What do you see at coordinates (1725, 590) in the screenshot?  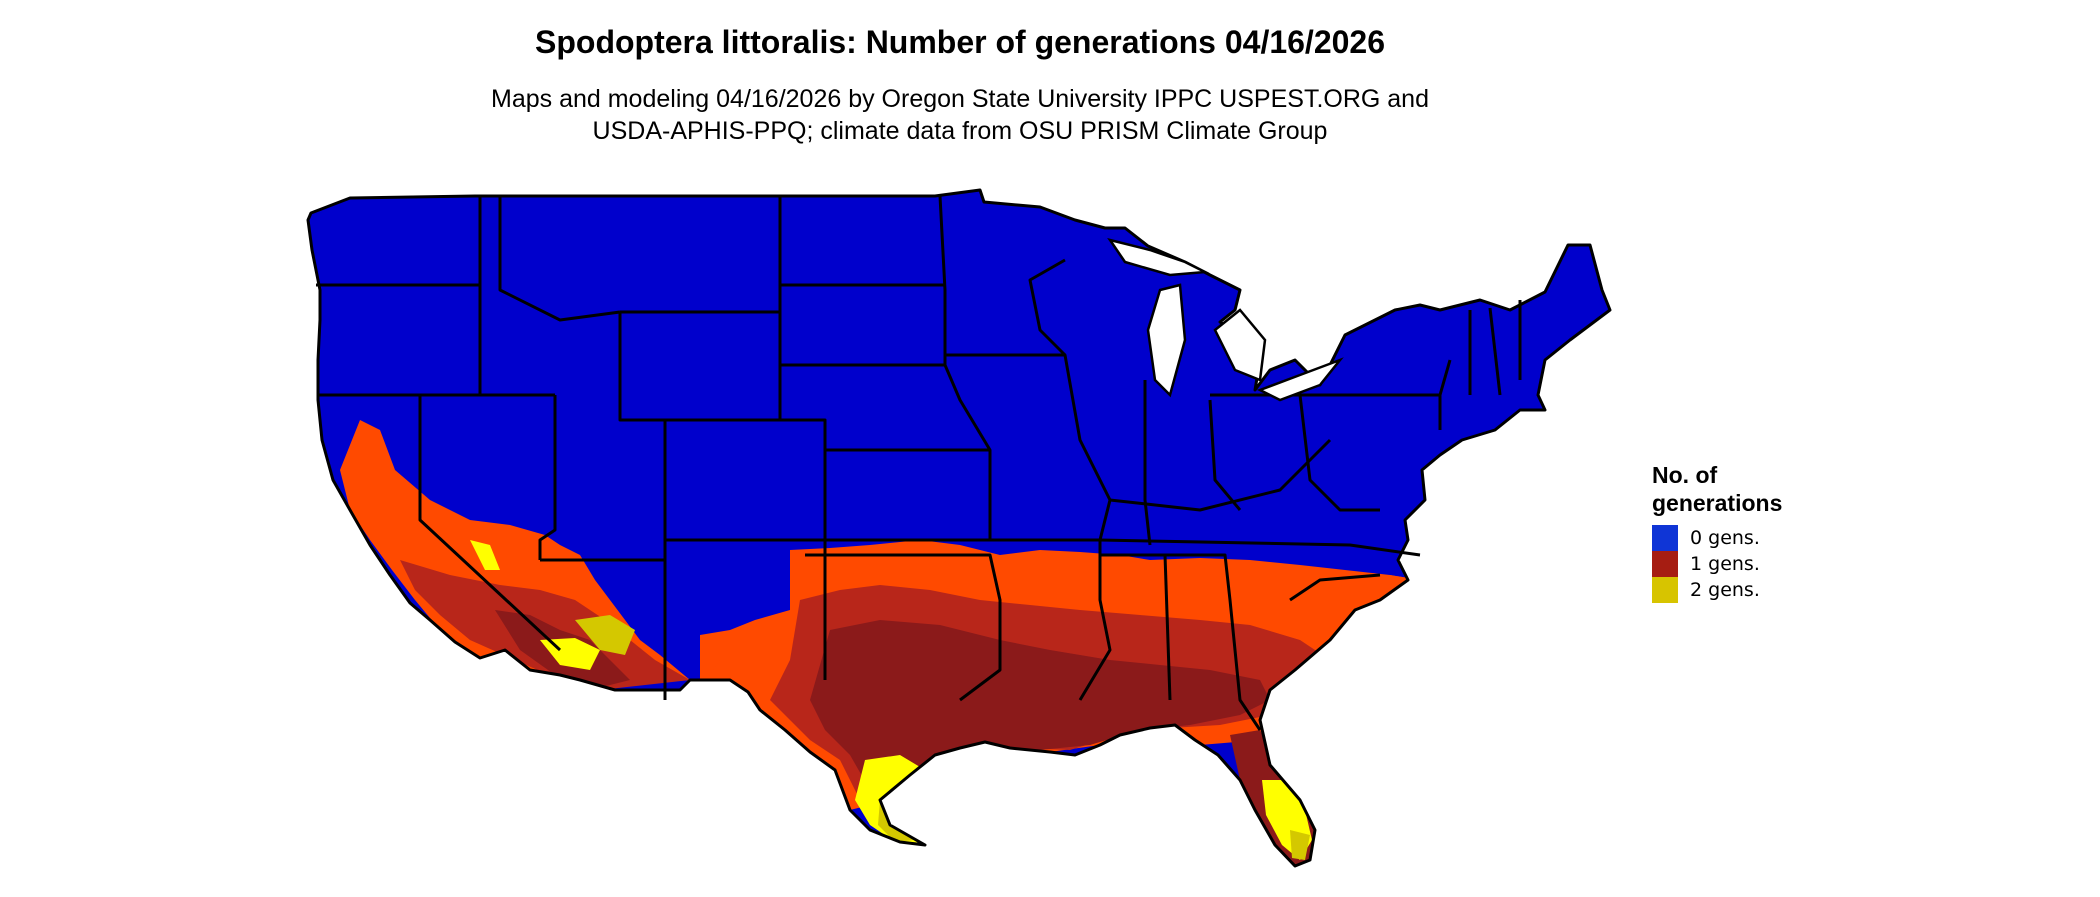 I see `legend-label: 2 gens.` at bounding box center [1725, 590].